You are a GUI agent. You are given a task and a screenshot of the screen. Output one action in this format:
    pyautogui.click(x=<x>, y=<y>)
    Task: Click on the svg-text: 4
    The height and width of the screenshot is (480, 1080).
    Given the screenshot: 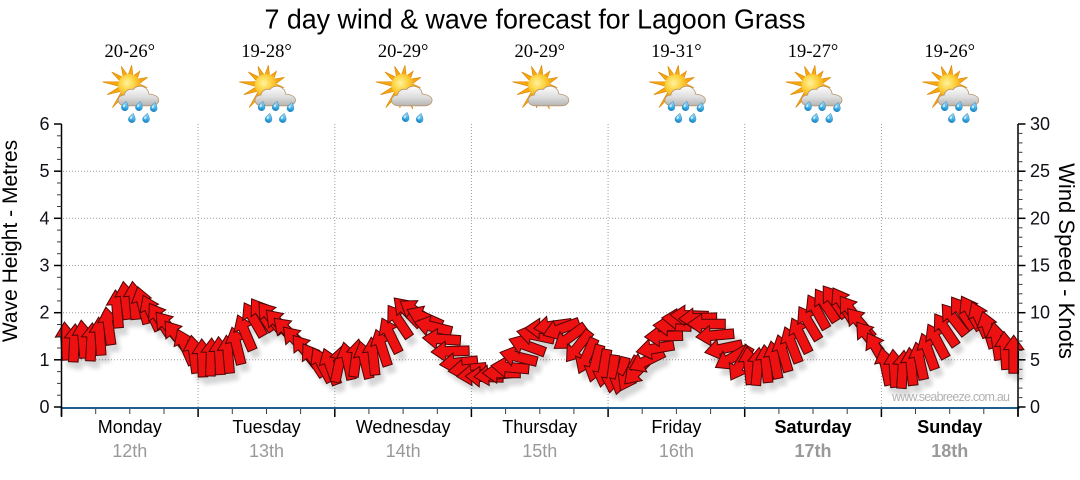 What is the action you would take?
    pyautogui.click(x=44, y=218)
    